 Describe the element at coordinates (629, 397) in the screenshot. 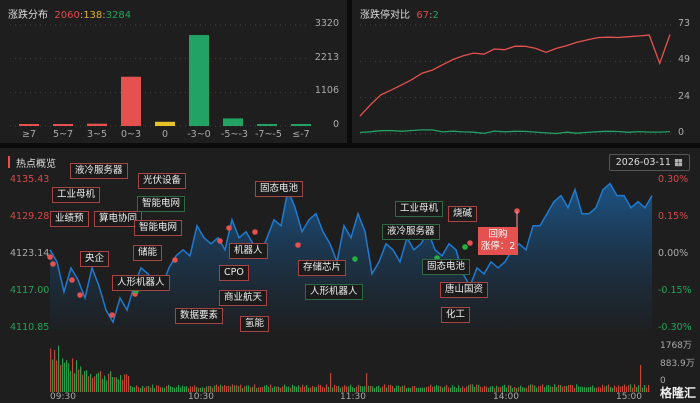

I see `time-label: 15:00` at that location.